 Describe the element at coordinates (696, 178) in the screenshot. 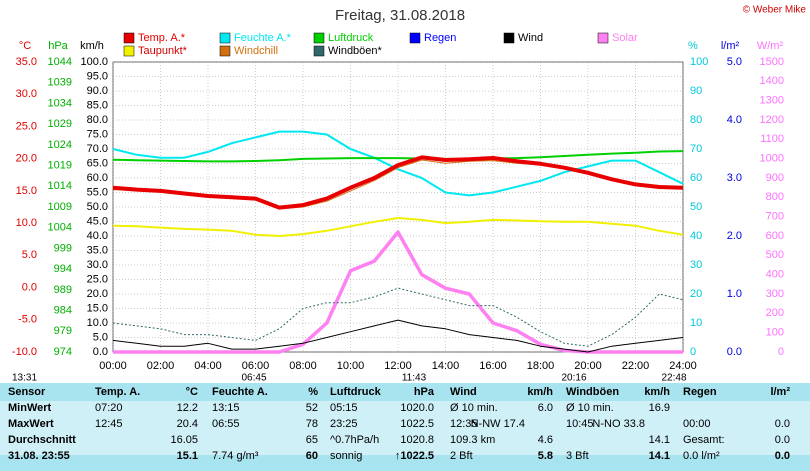

I see `y-tick-label: 60` at that location.